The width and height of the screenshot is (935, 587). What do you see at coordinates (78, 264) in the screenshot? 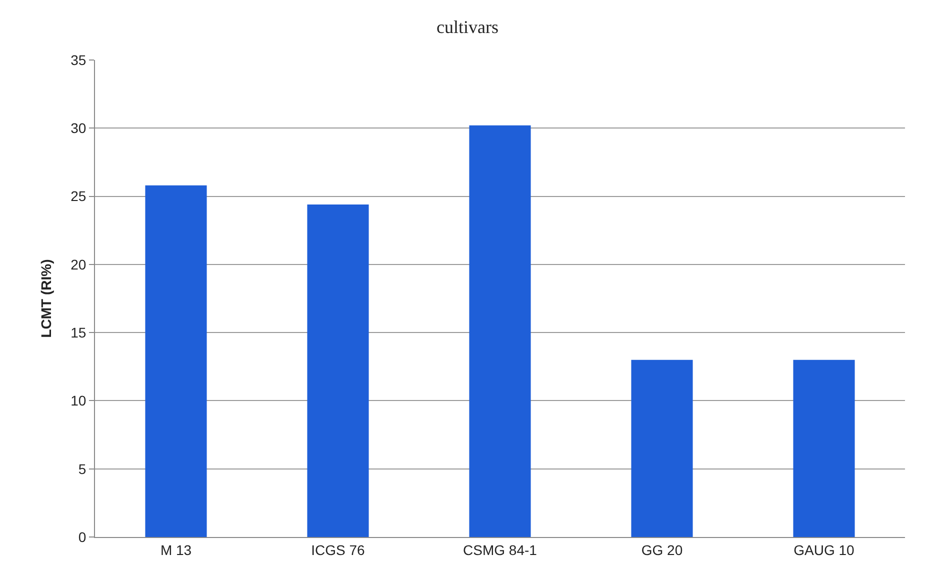
I see `y-tick-label: 20` at bounding box center [78, 264].